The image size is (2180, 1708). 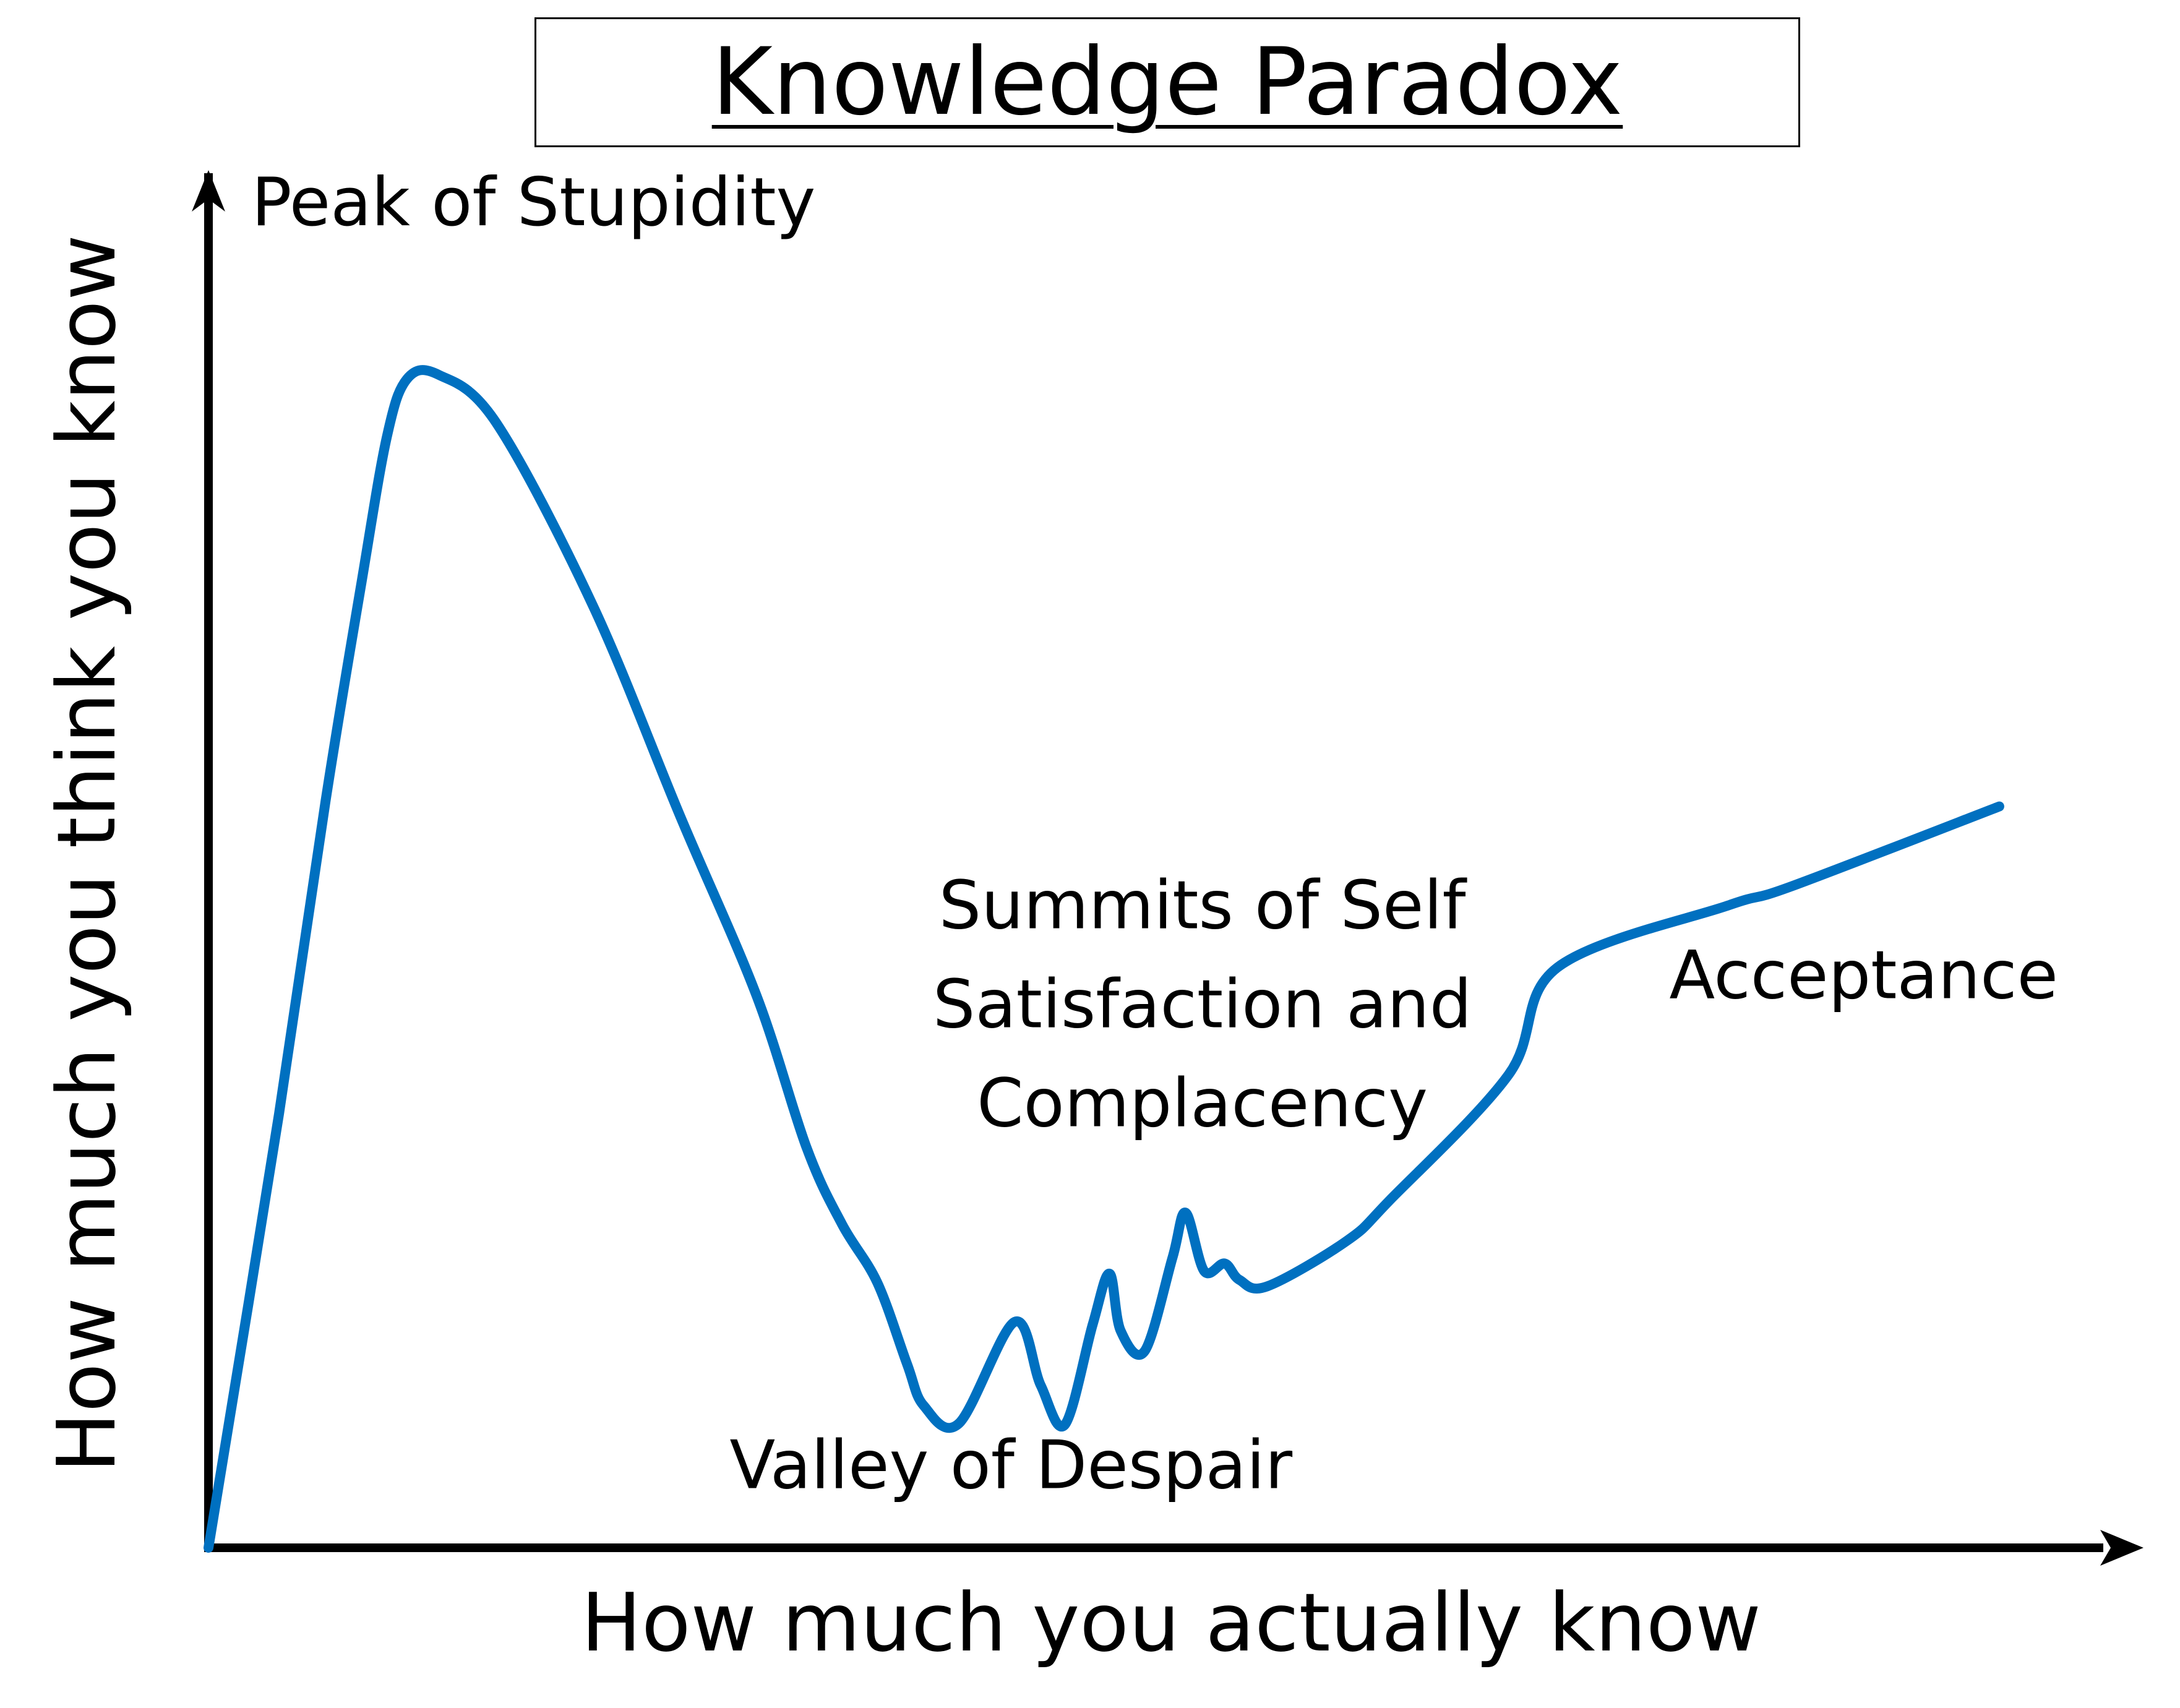 What do you see at coordinates (1010, 1465) in the screenshot?
I see `annotation-label-1: Valley of Despair` at bounding box center [1010, 1465].